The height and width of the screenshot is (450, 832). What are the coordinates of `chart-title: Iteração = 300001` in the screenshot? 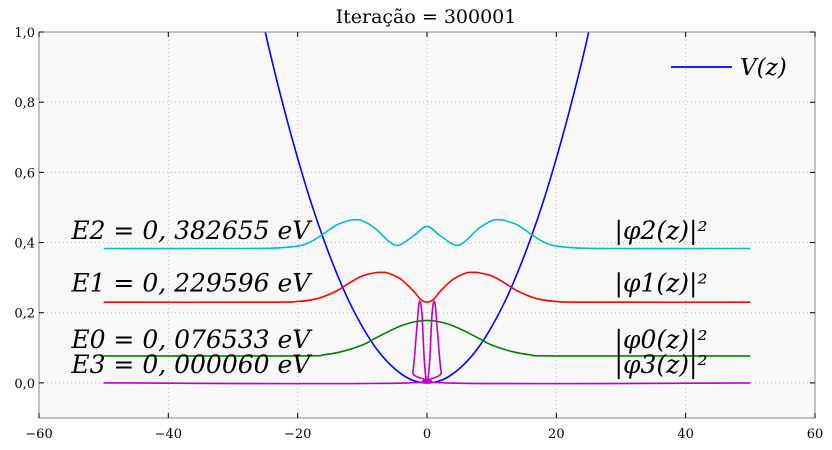 It's located at (426, 17).